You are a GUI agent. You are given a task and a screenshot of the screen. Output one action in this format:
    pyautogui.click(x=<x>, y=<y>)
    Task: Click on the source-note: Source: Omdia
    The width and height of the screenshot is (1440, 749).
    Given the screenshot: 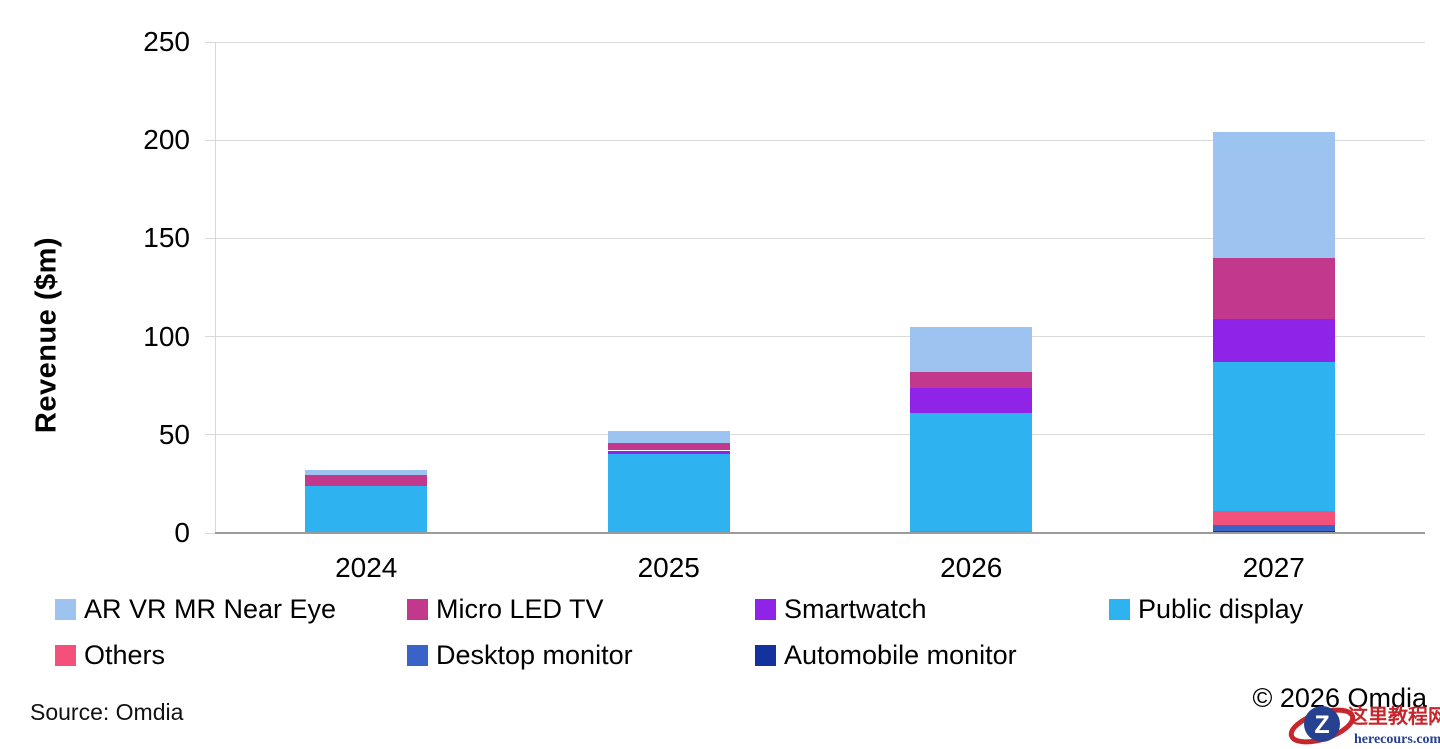 What is the action you would take?
    pyautogui.click(x=107, y=712)
    